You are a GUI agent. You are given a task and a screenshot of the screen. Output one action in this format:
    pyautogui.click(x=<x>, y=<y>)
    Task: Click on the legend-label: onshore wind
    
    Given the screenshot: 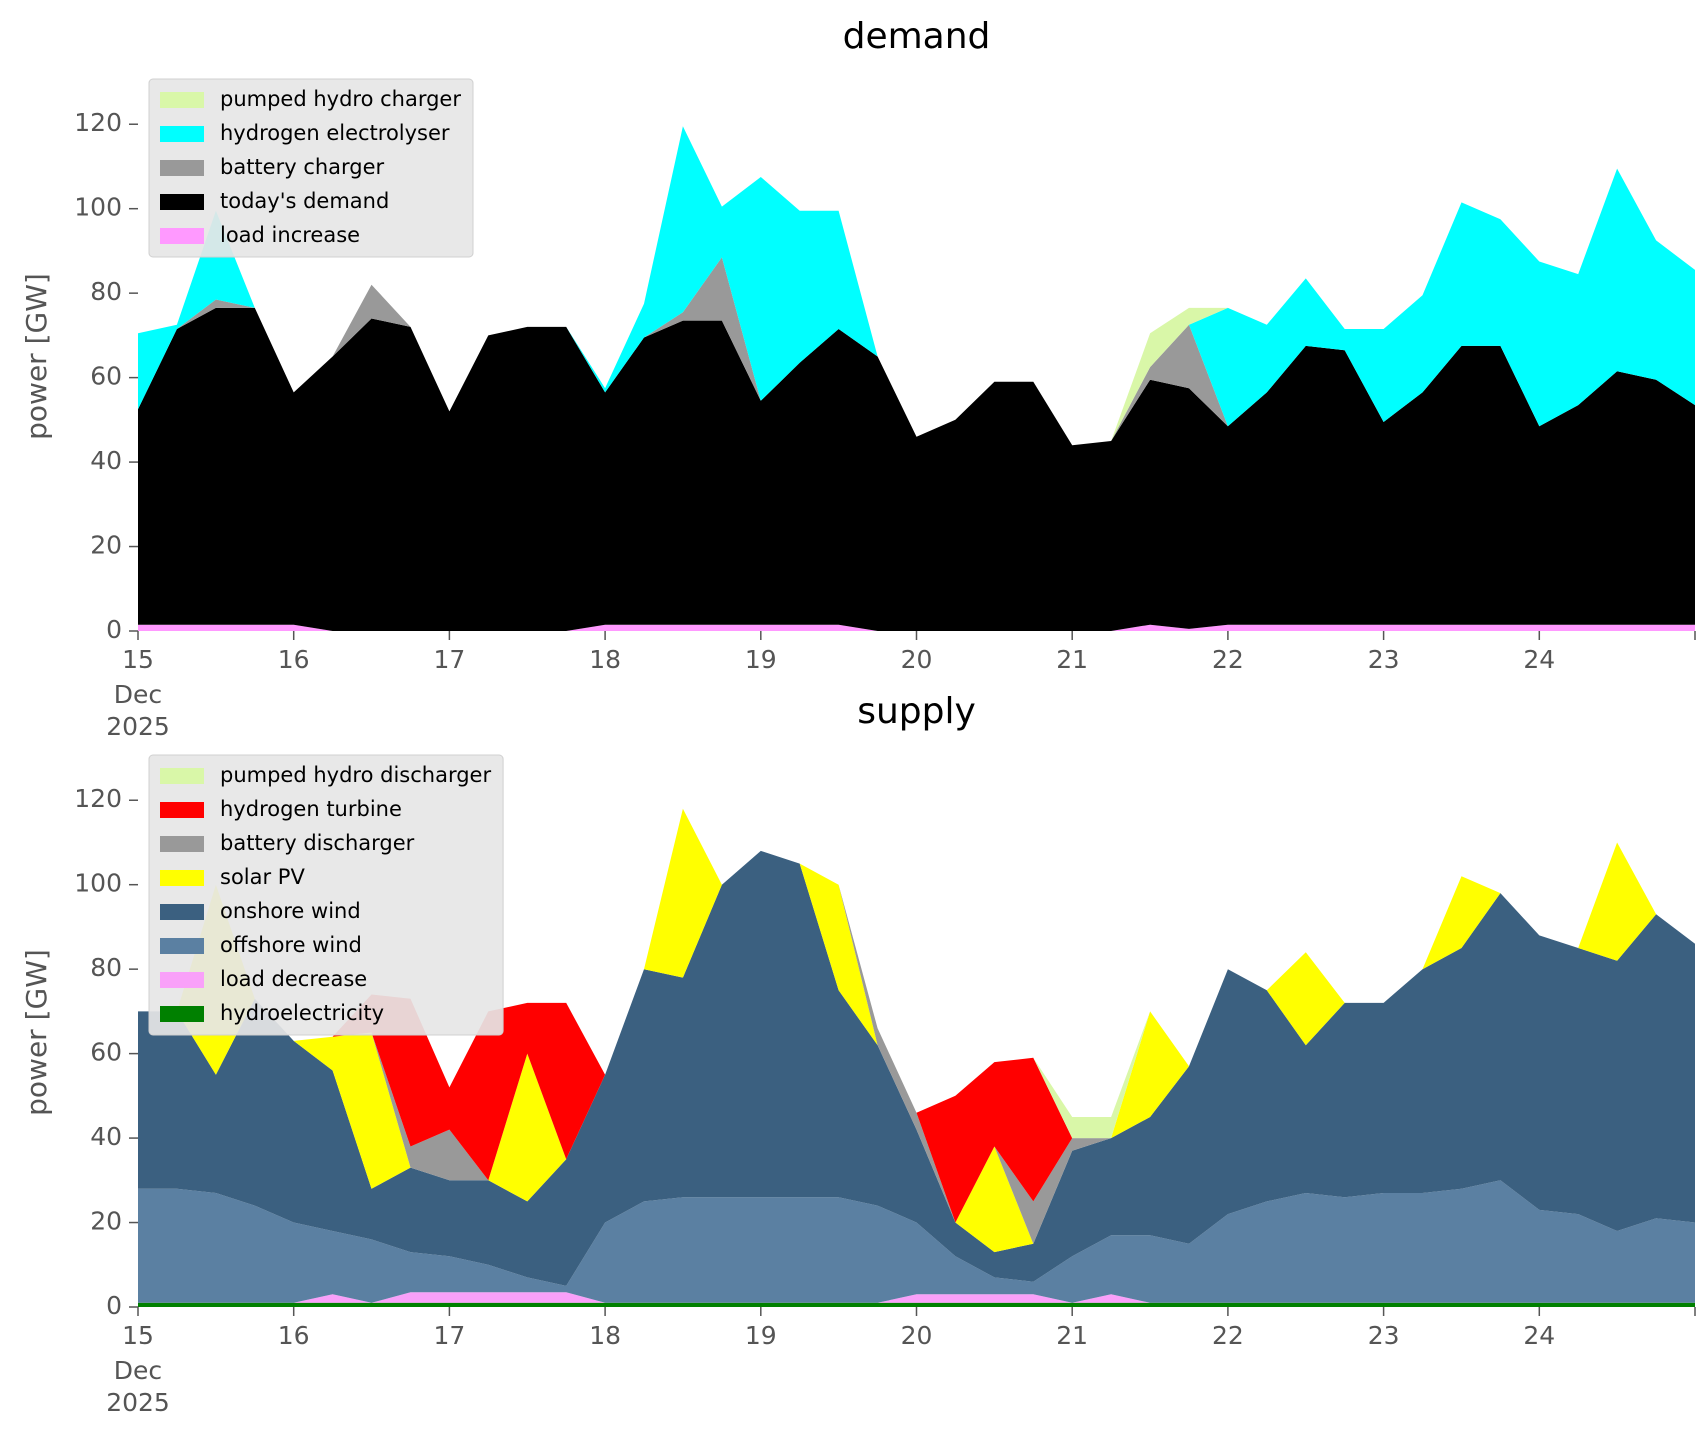 What is the action you would take?
    pyautogui.click(x=290, y=911)
    